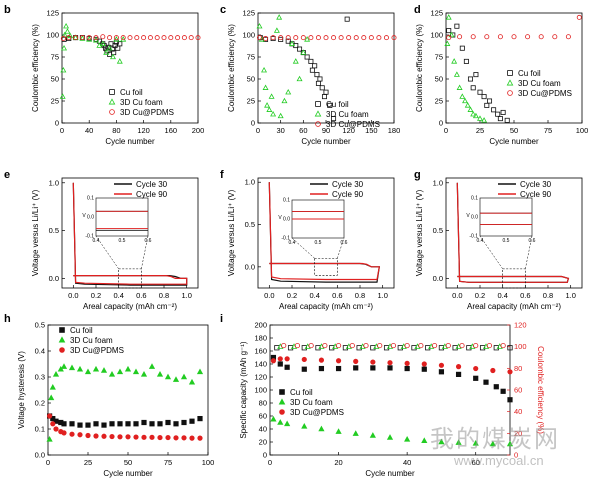 The image size is (600, 491). What do you see at coordinates (250, 266) in the screenshot?
I see `y-tick-label: 0.0` at bounding box center [250, 266].